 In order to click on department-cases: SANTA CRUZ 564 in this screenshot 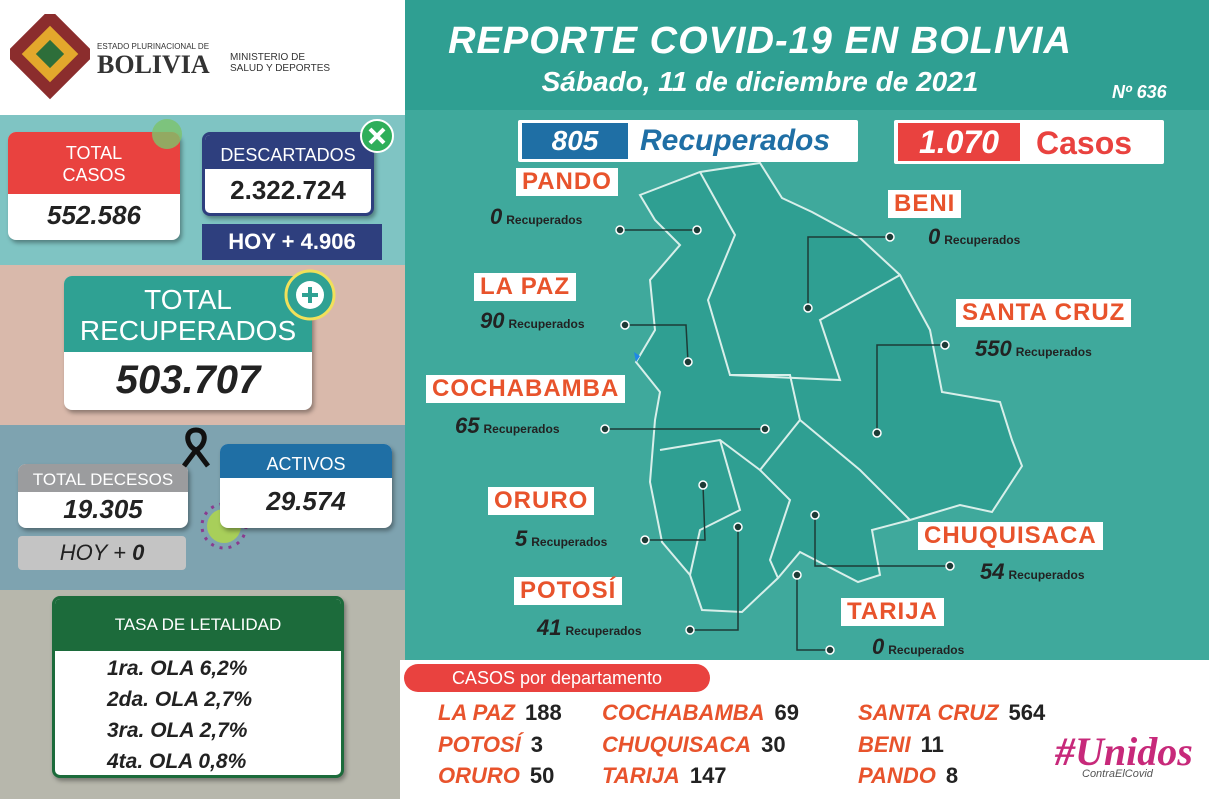, I will do `click(951, 713)`.